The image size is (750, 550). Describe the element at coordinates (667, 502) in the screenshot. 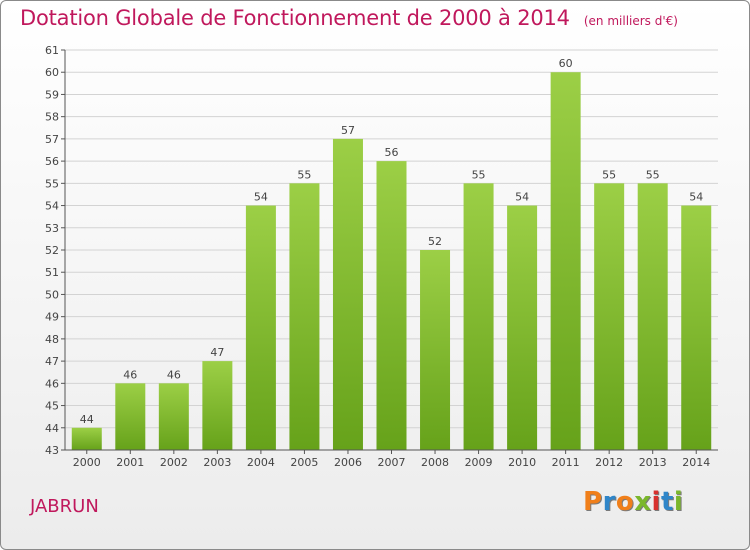

I see `logo-letter: t` at that location.